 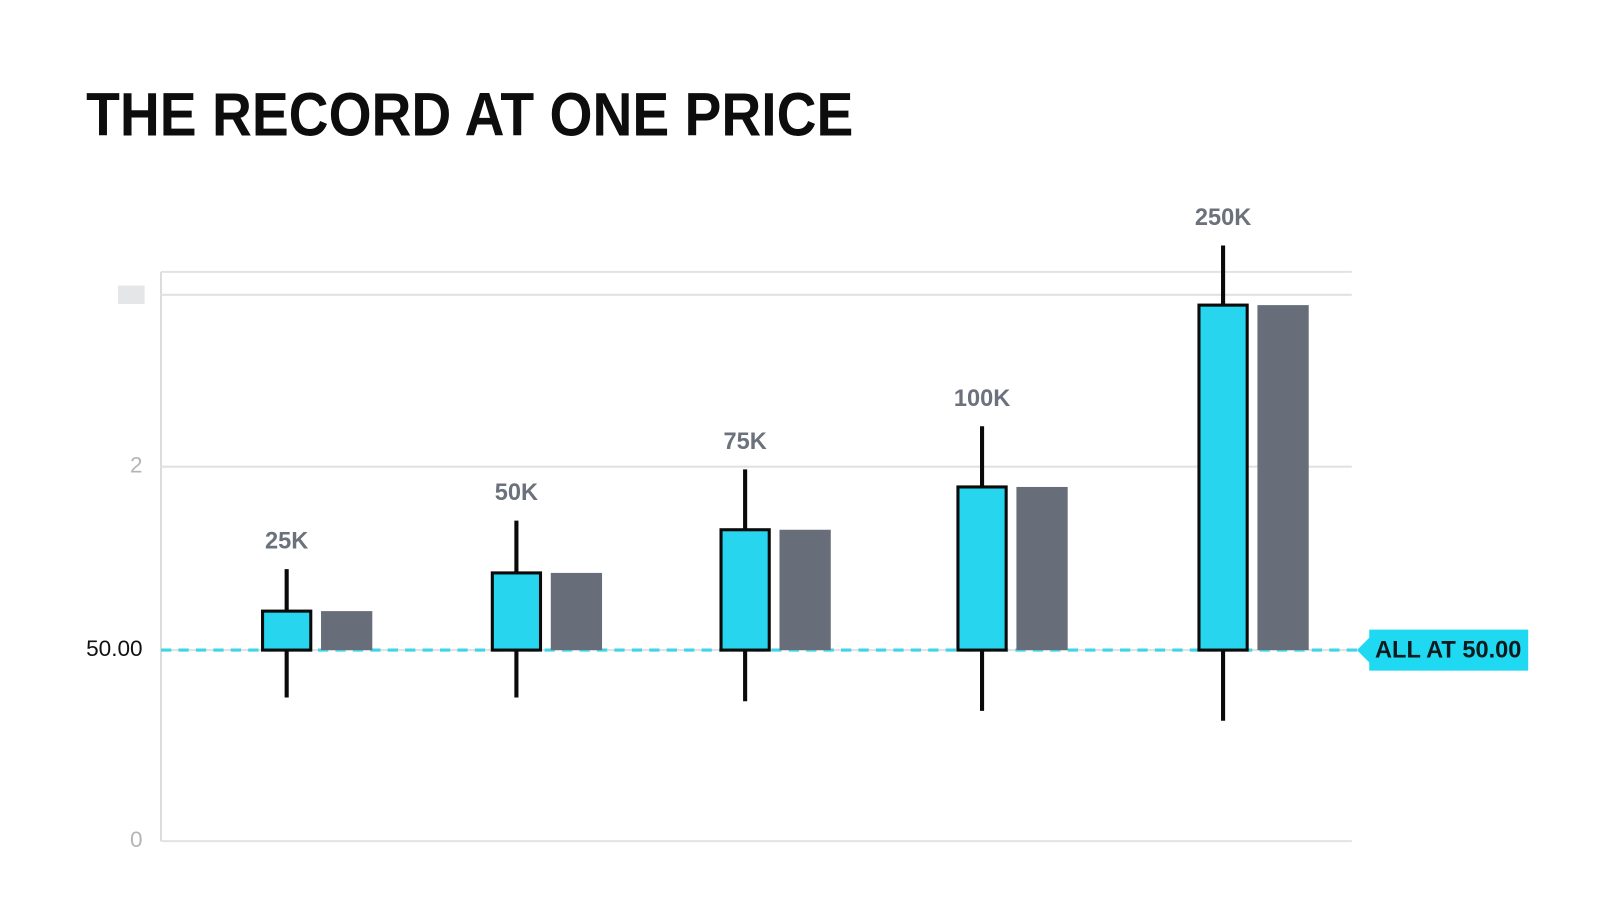 I want to click on highlight-tag, so click(x=1442, y=650).